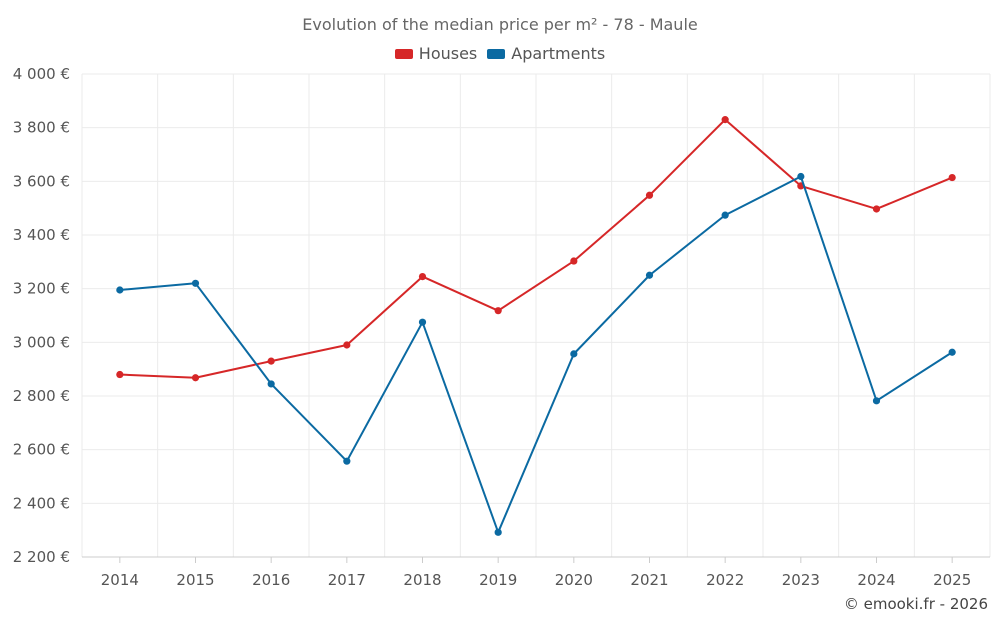 This screenshot has height=625, width=1000. Describe the element at coordinates (41, 342) in the screenshot. I see `y-tick-label: 3 000 €` at that location.